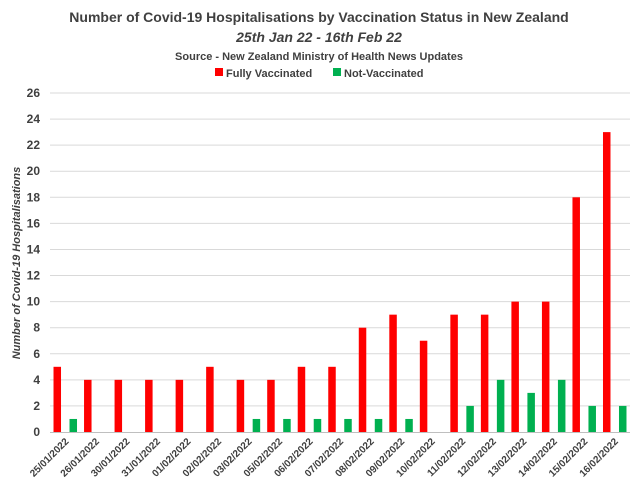  Describe the element at coordinates (269, 74) in the screenshot. I see `legend-label: Fully Vaccinated` at that location.